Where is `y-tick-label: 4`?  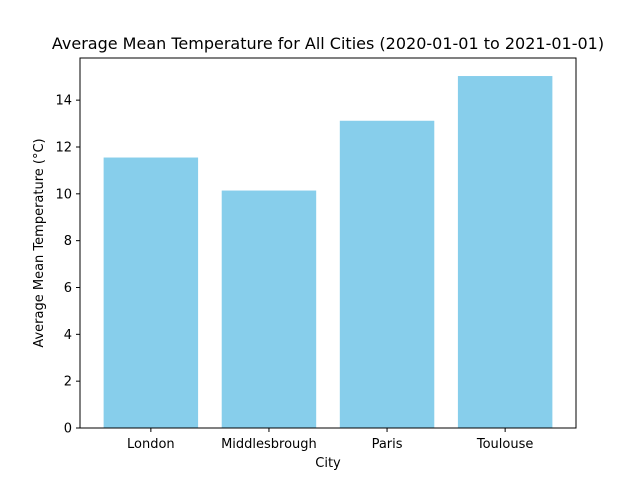
y-tick-label: 4 is located at coordinates (68, 335).